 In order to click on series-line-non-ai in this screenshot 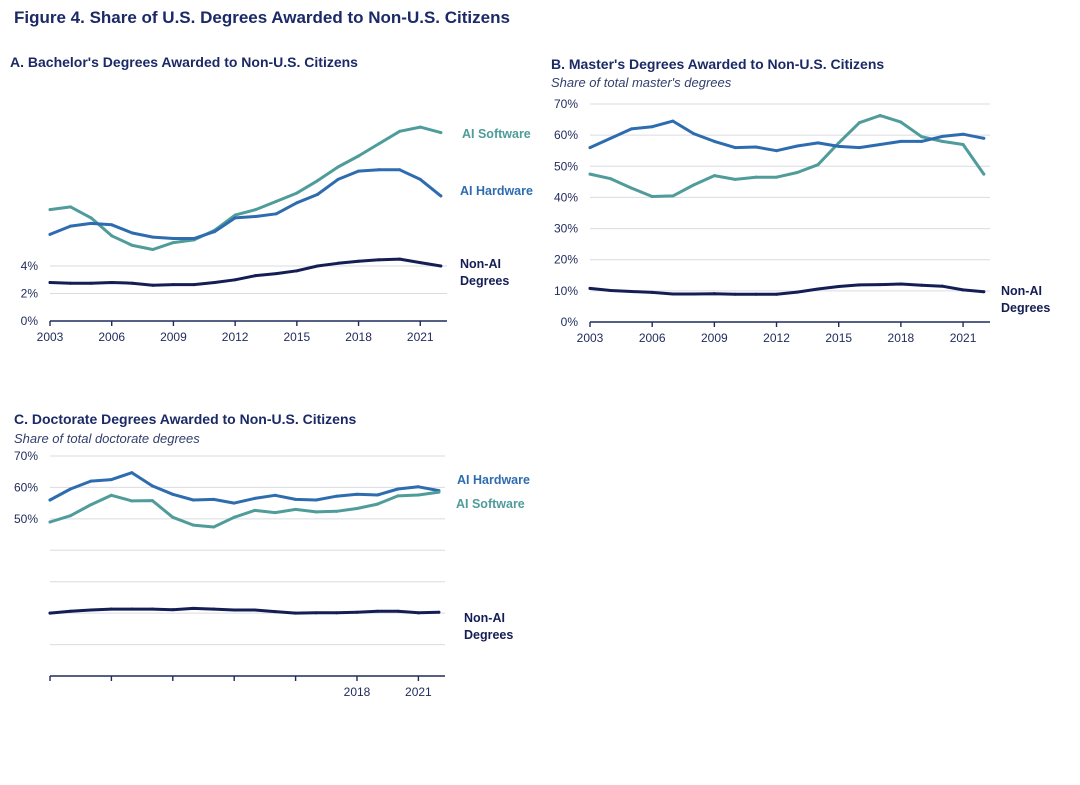, I will do `click(244, 610)`.